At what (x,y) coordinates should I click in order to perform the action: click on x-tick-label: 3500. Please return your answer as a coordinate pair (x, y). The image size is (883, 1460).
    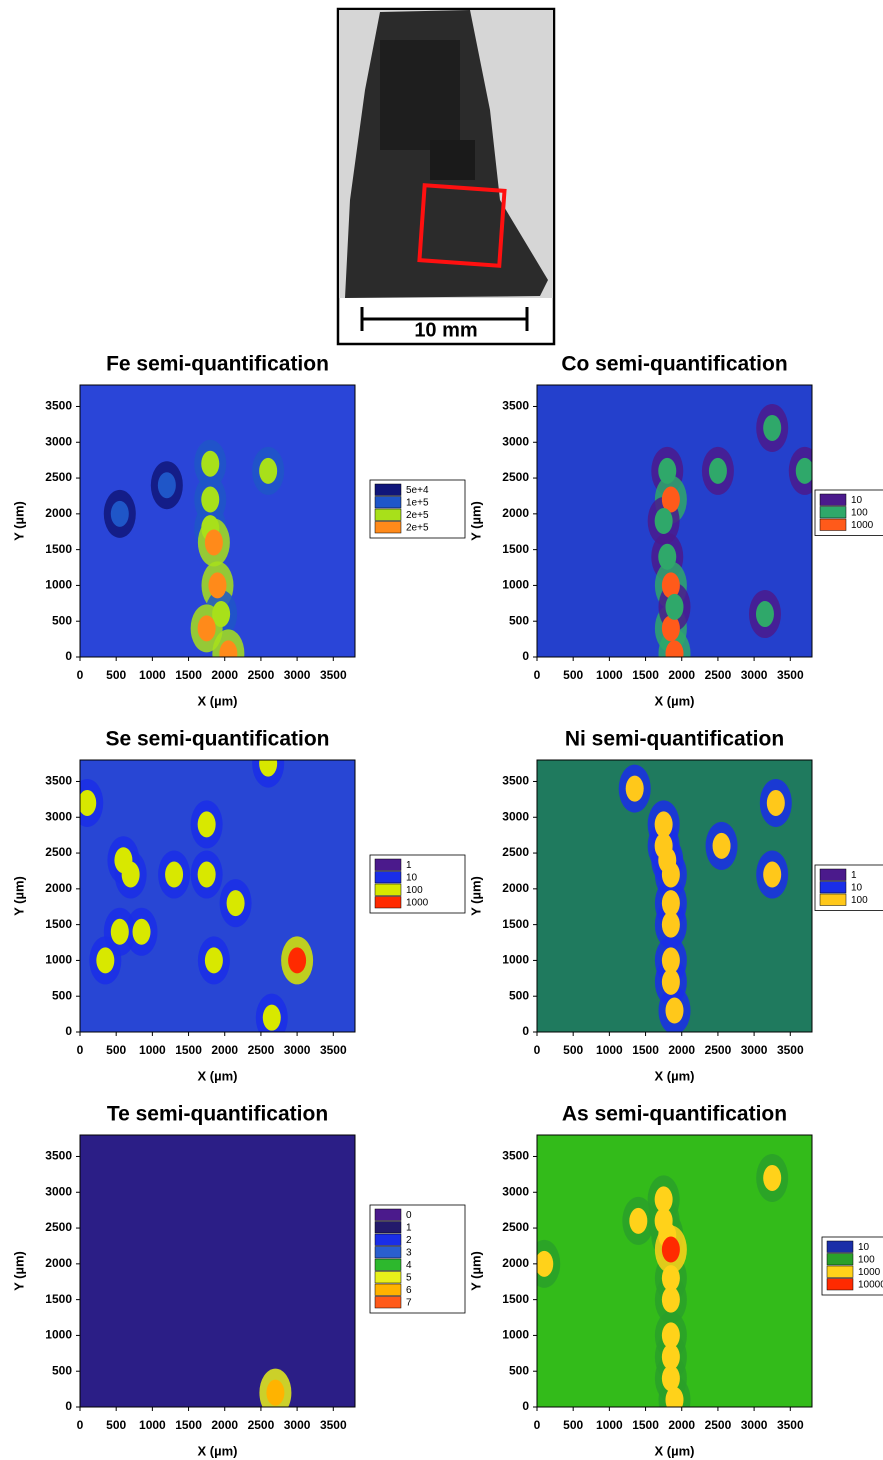
    Looking at the image, I should click on (333, 675).